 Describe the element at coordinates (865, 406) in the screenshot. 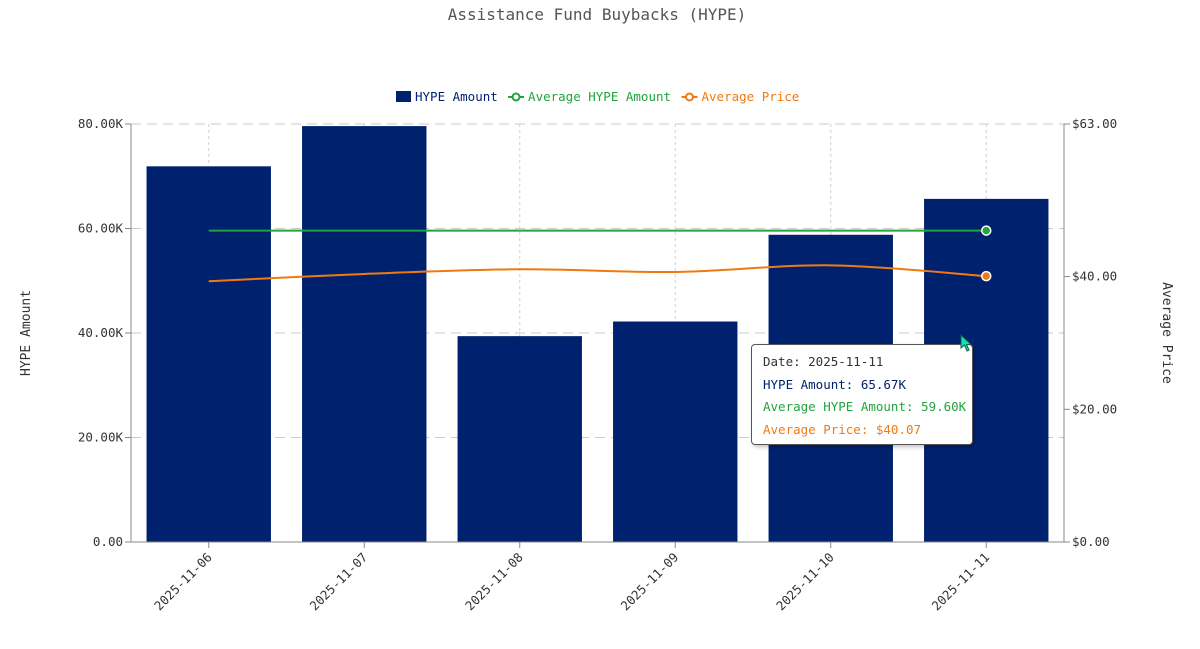

I see `tooltip-avg-hype-amount: Average HYPE Amount: 59.60K` at that location.